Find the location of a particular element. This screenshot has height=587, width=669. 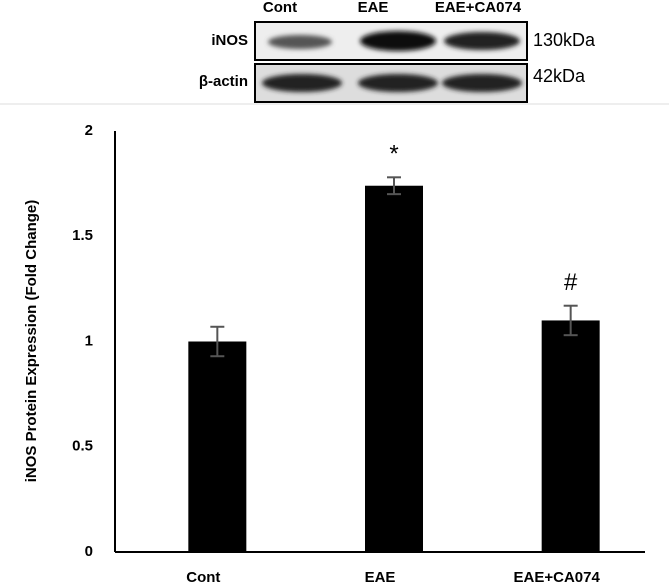

annotation: * is located at coordinates (393, 154).